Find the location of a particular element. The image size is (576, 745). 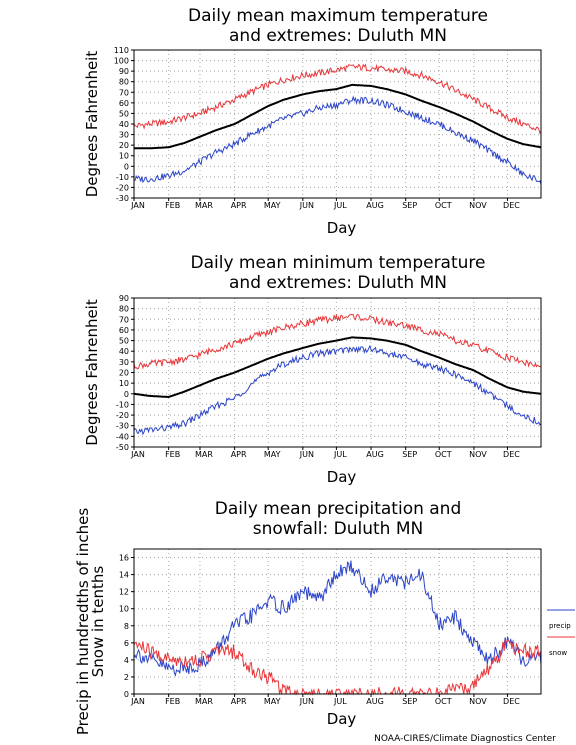

y-tick-label: 14 is located at coordinates (124, 575).